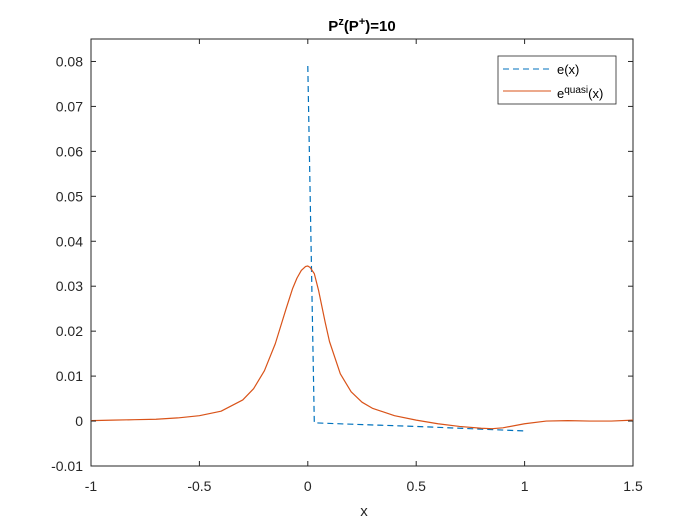  What do you see at coordinates (69, 106) in the screenshot?
I see `y-tick-label: 0.07` at bounding box center [69, 106].